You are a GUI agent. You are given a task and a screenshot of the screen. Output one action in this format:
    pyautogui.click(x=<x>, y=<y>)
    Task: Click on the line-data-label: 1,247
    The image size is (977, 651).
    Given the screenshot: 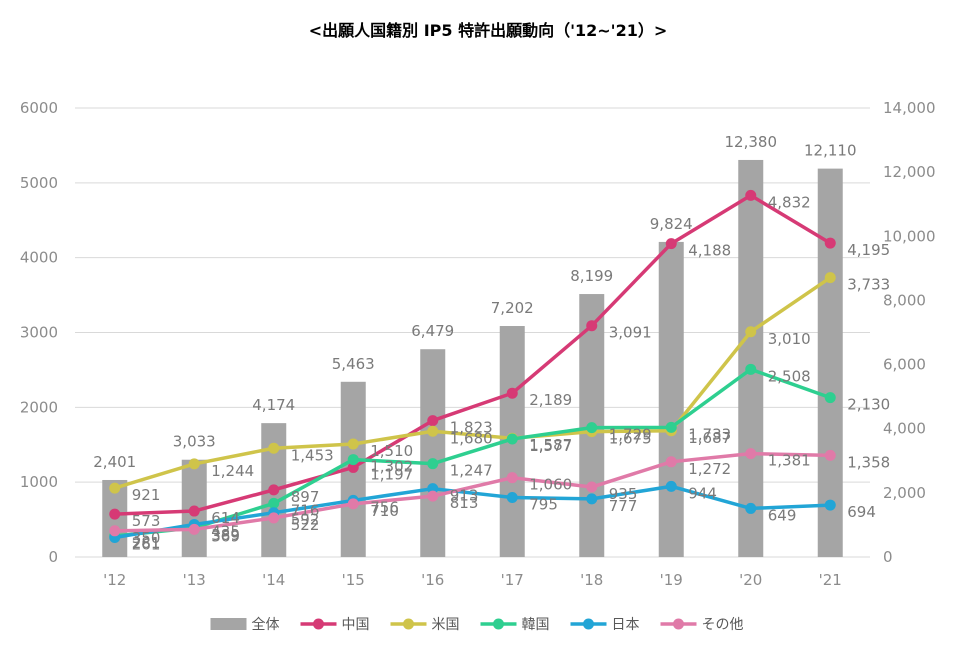 What is the action you would take?
    pyautogui.click(x=471, y=471)
    